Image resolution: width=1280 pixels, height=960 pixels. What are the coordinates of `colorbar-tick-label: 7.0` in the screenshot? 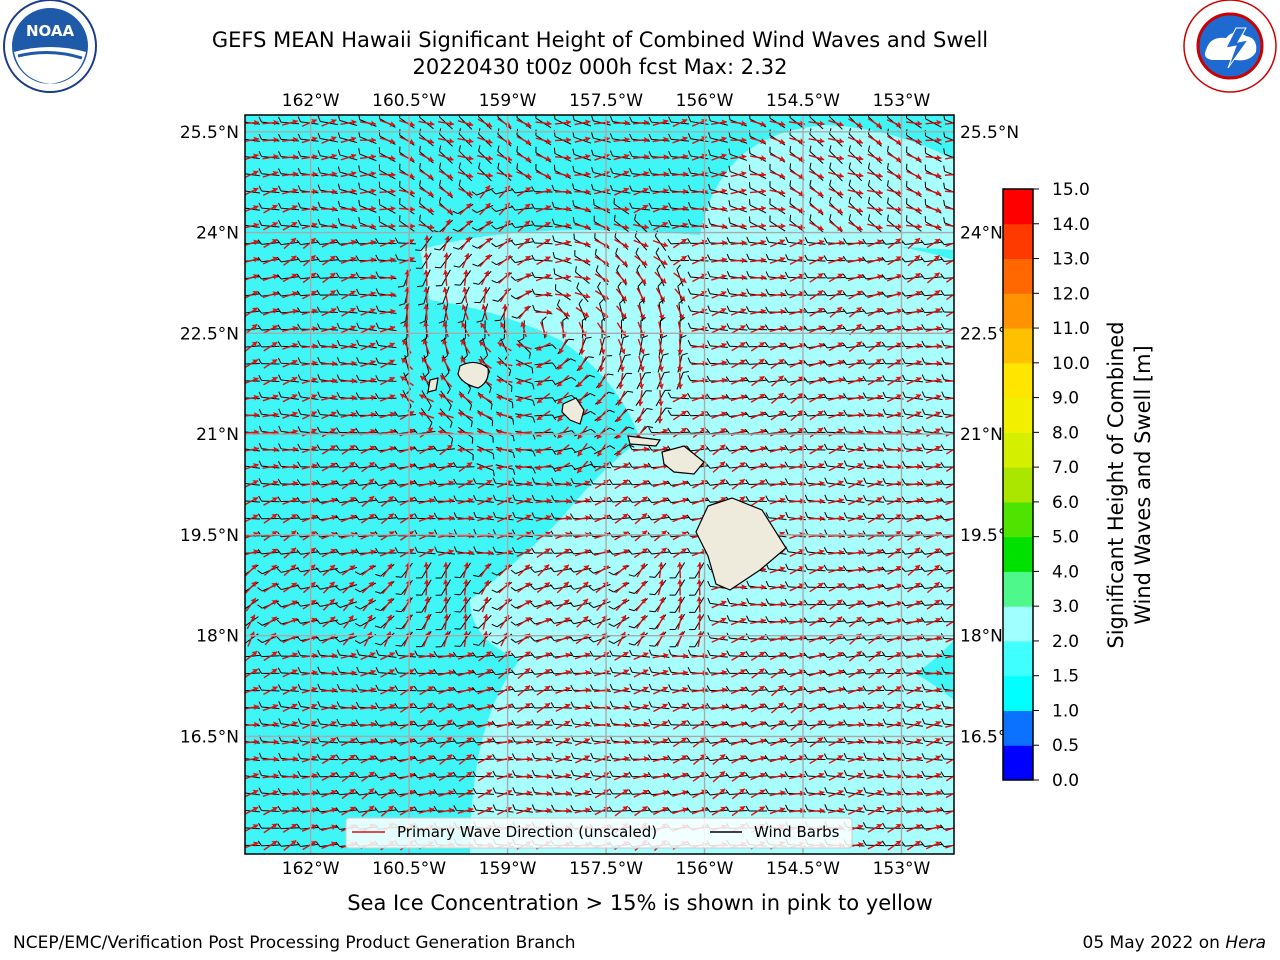 It's located at (1065, 468).